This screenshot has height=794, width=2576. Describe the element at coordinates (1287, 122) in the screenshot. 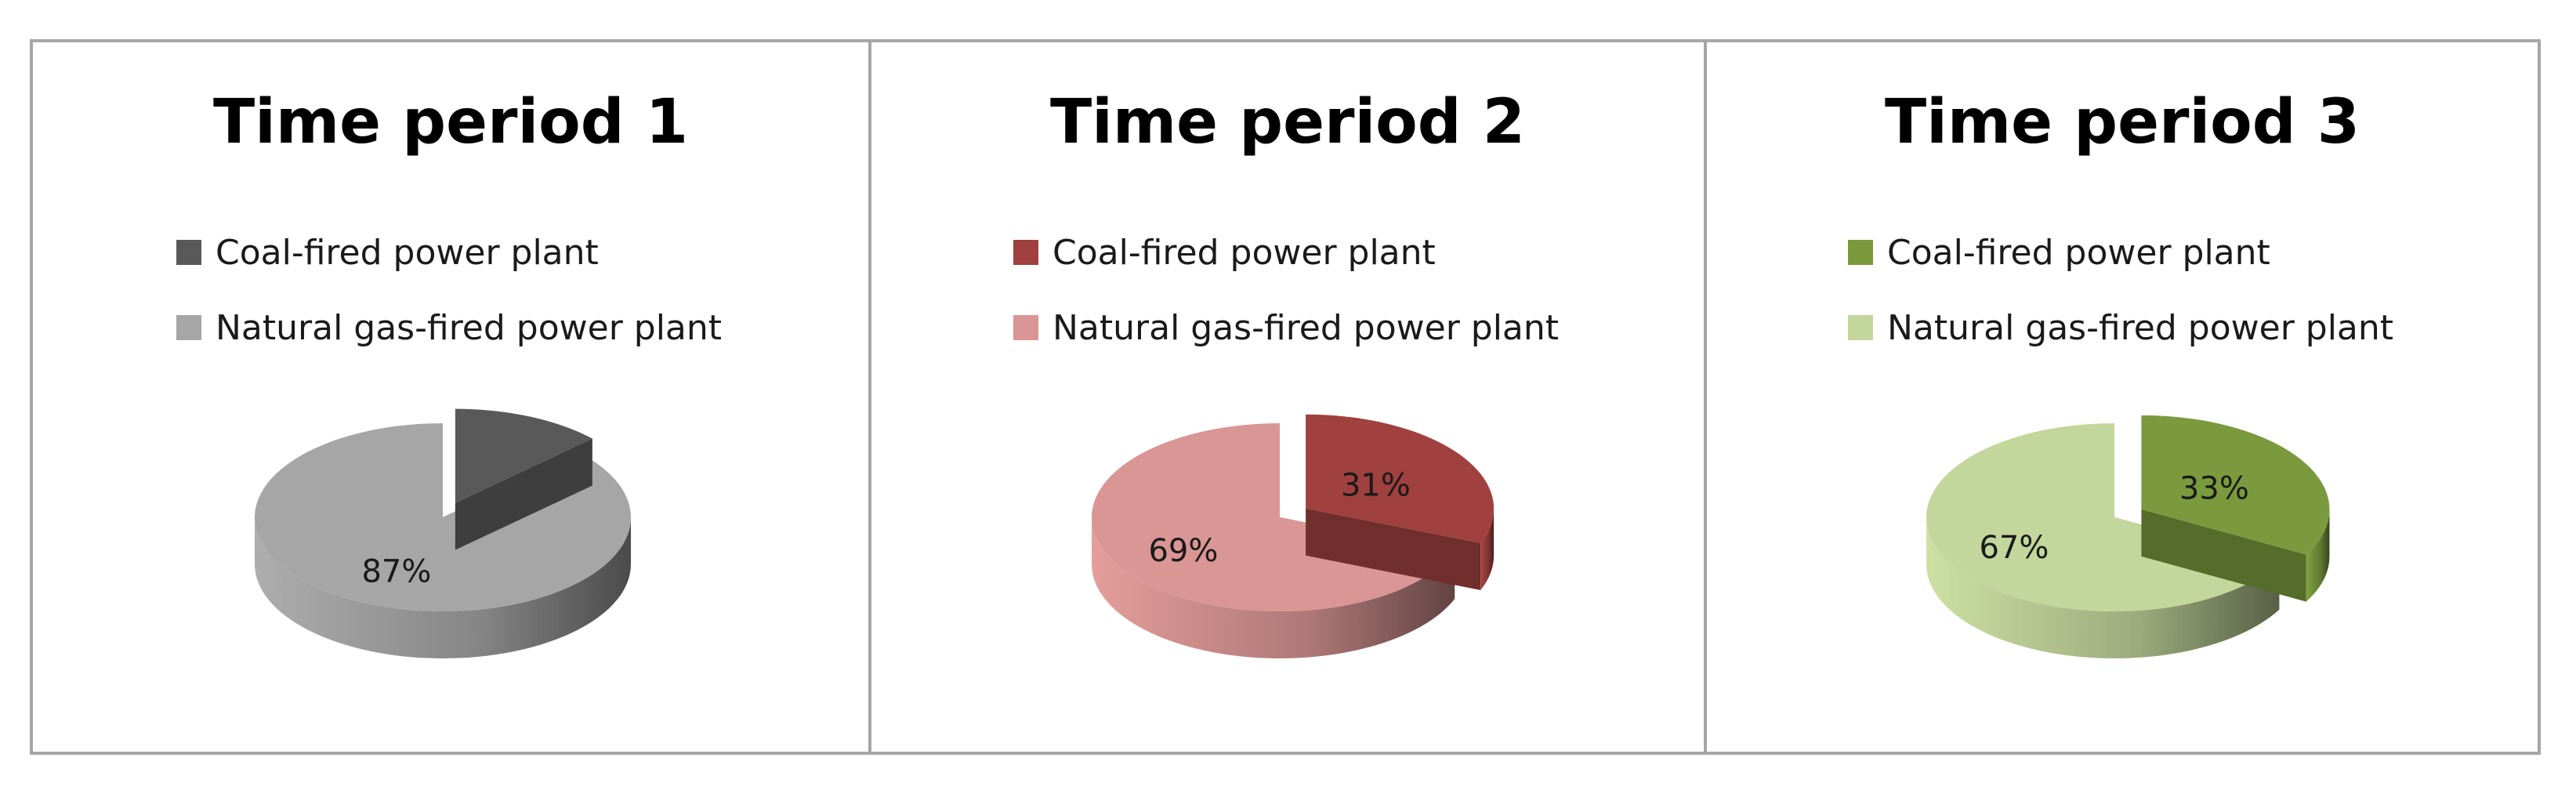

I see `chart-title: Time period 2` at that location.